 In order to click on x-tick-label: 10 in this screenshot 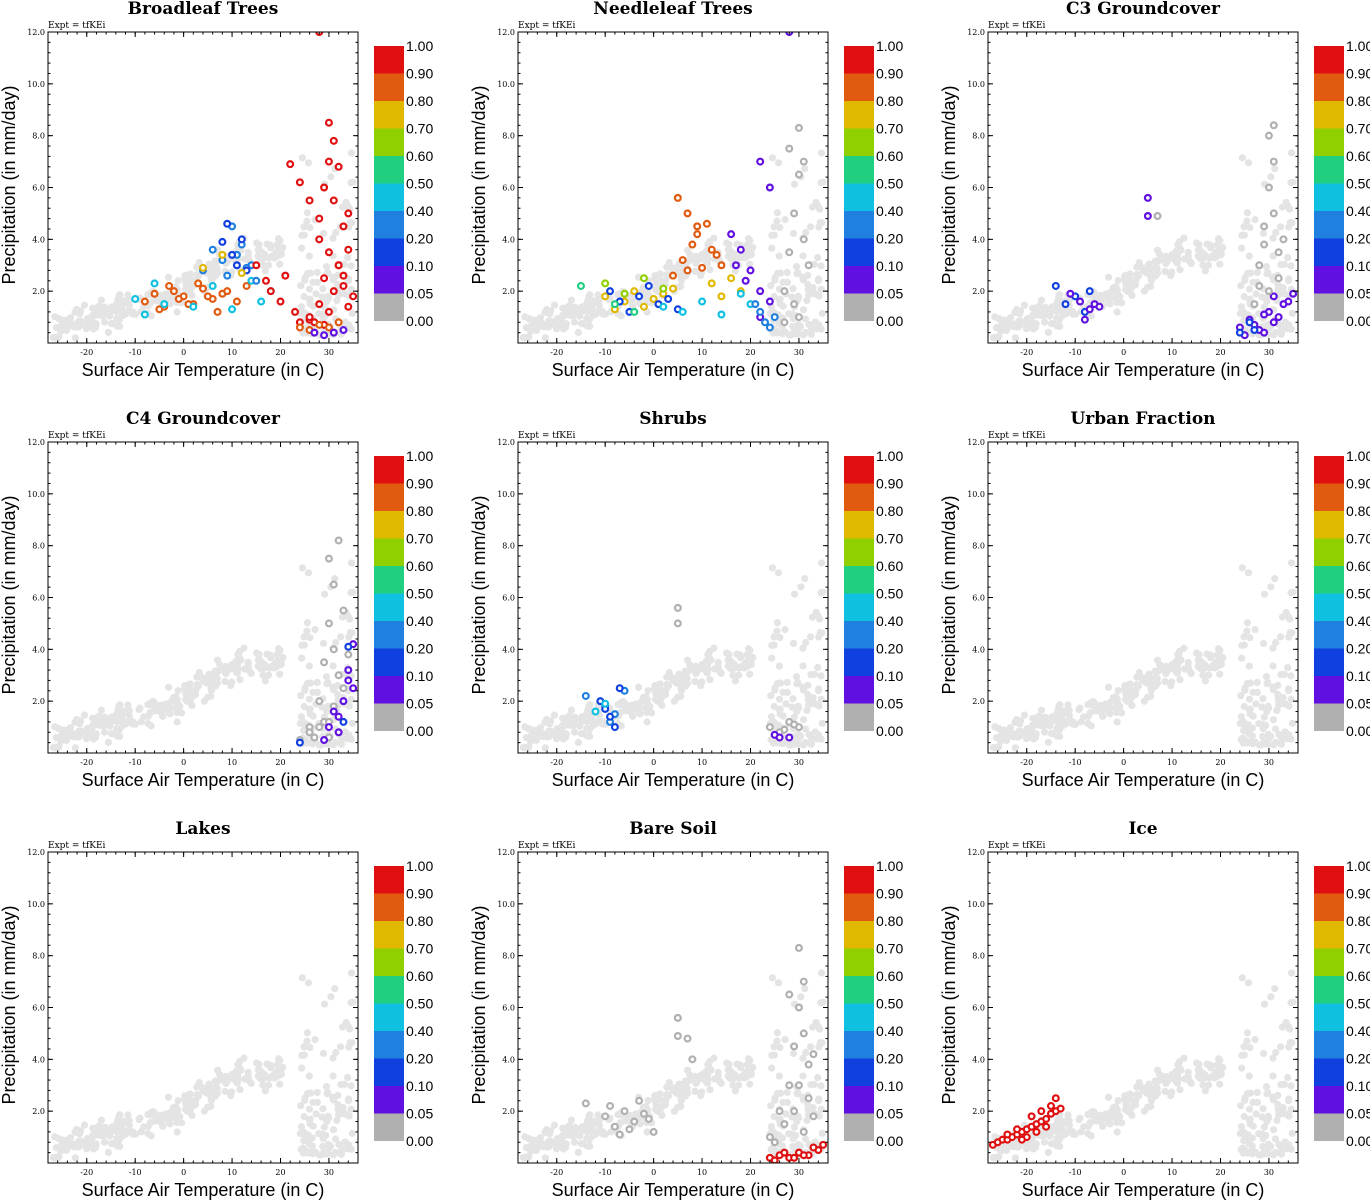, I will do `click(232, 762)`.